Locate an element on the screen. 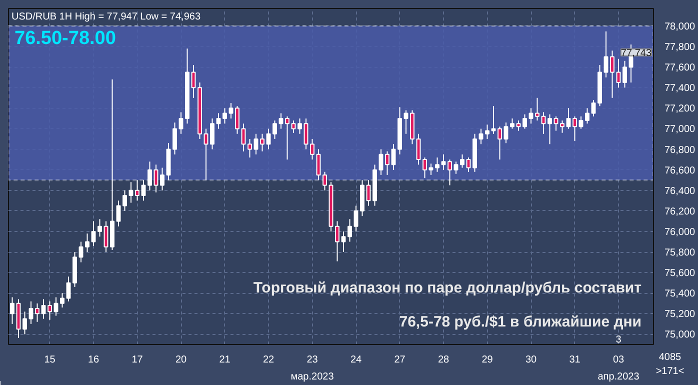 This screenshot has width=698, height=385. text: мар.2023 is located at coordinates (312, 377).